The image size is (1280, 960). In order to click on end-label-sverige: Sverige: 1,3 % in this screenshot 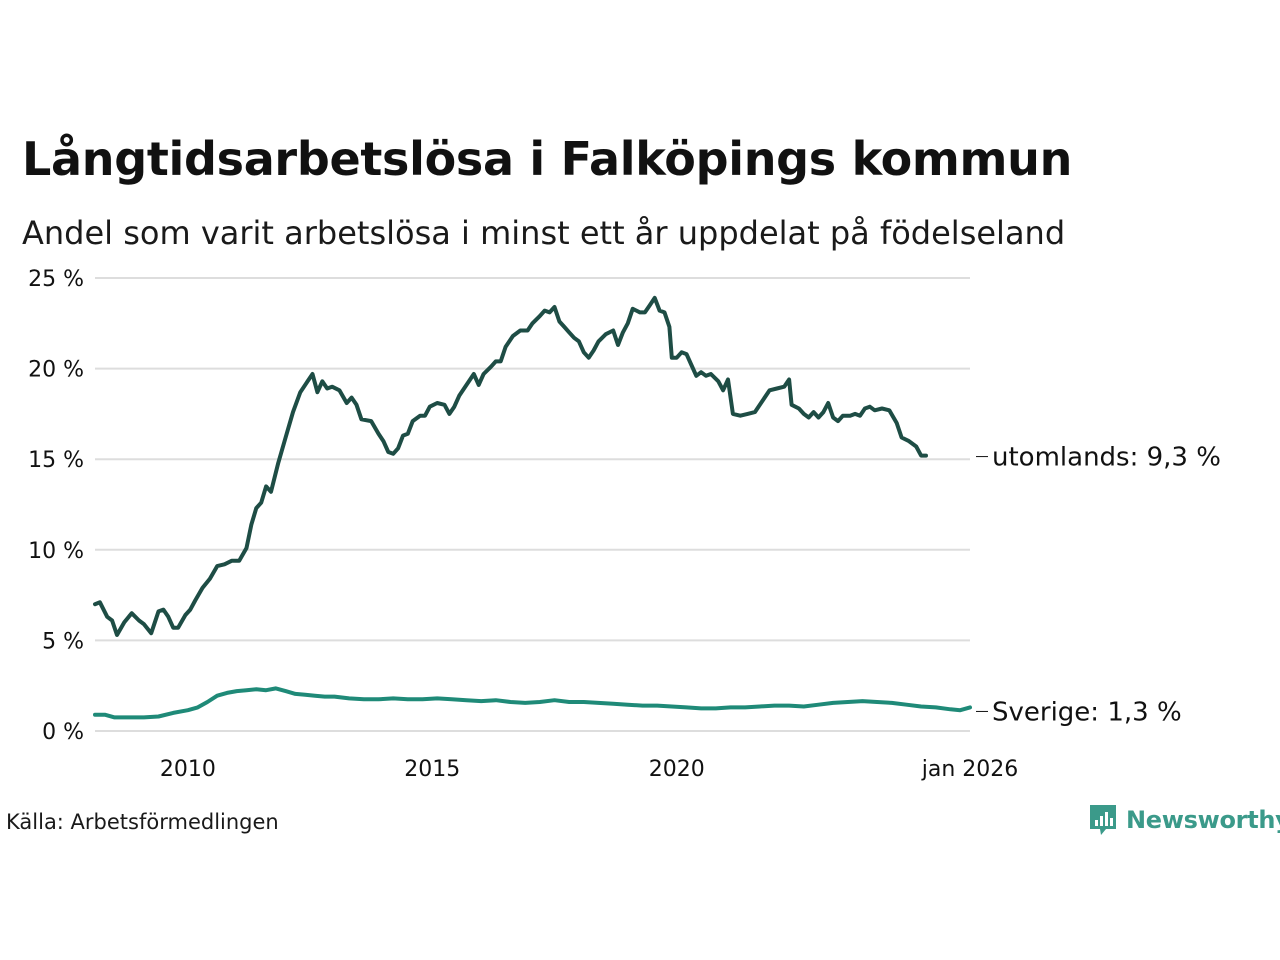, I will do `click(1087, 712)`.